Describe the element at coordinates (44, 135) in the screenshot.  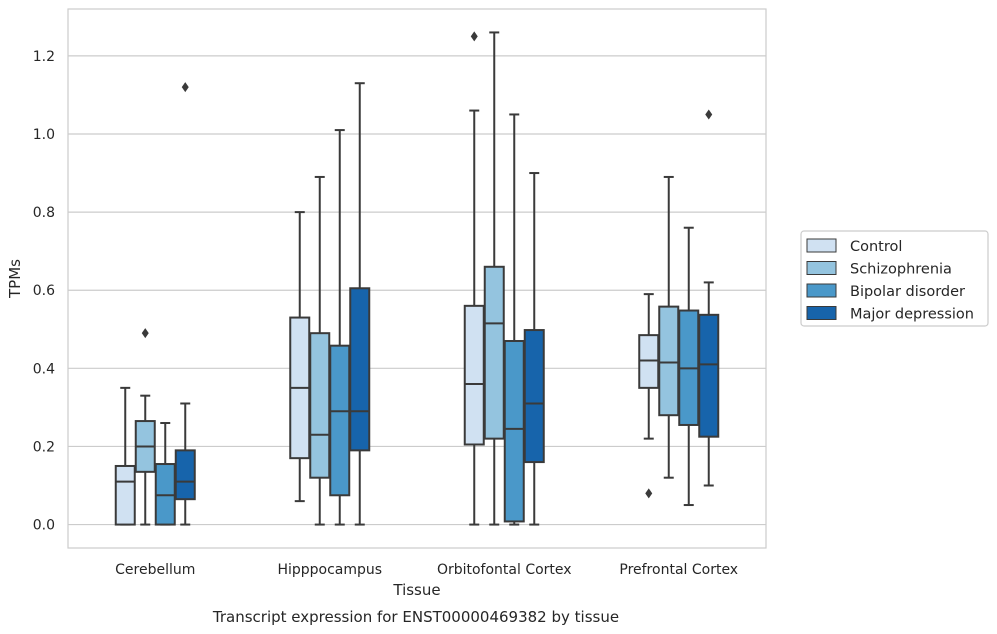
I see `y-tick-label: 1.0` at that location.